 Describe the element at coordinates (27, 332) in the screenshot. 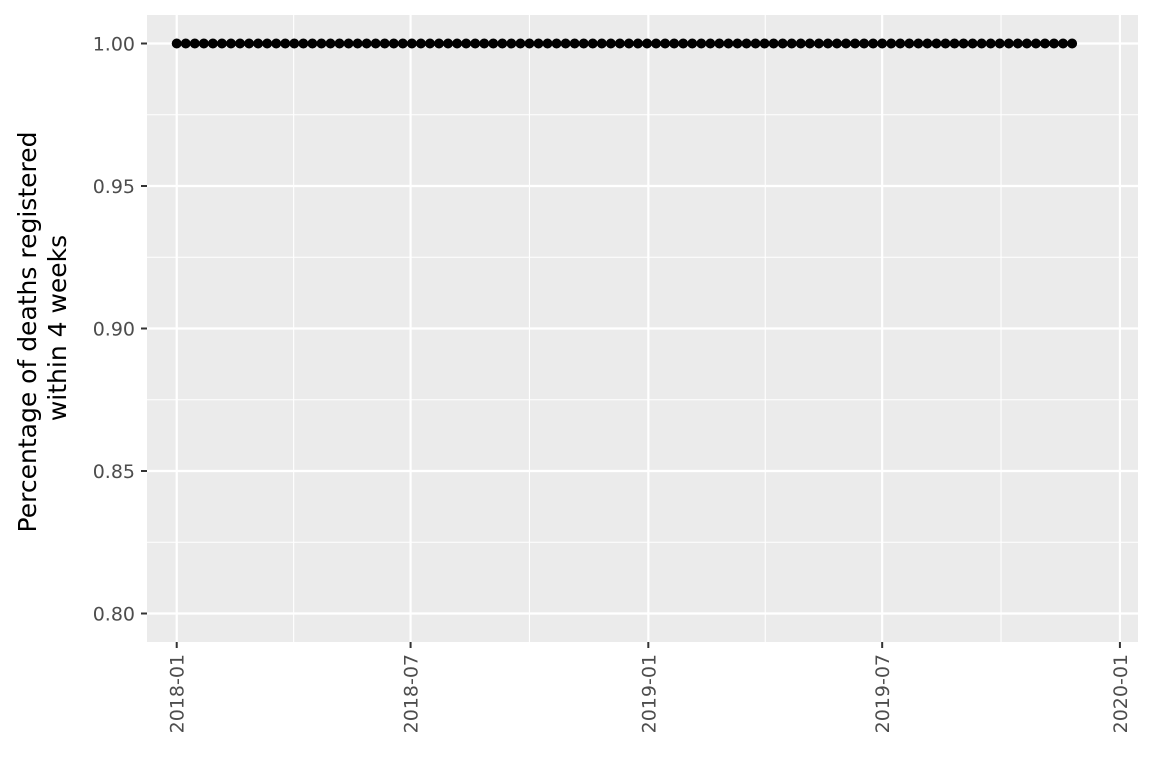

I see `y-axis-title-line-1: Percentage of deaths registered` at that location.